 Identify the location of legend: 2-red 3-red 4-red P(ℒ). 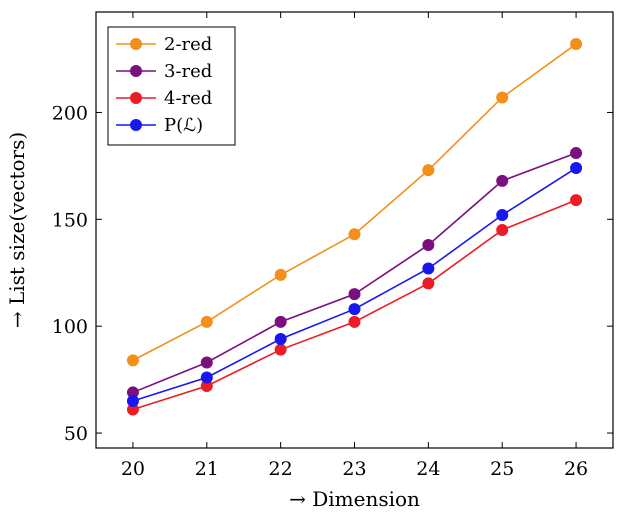
(171, 86).